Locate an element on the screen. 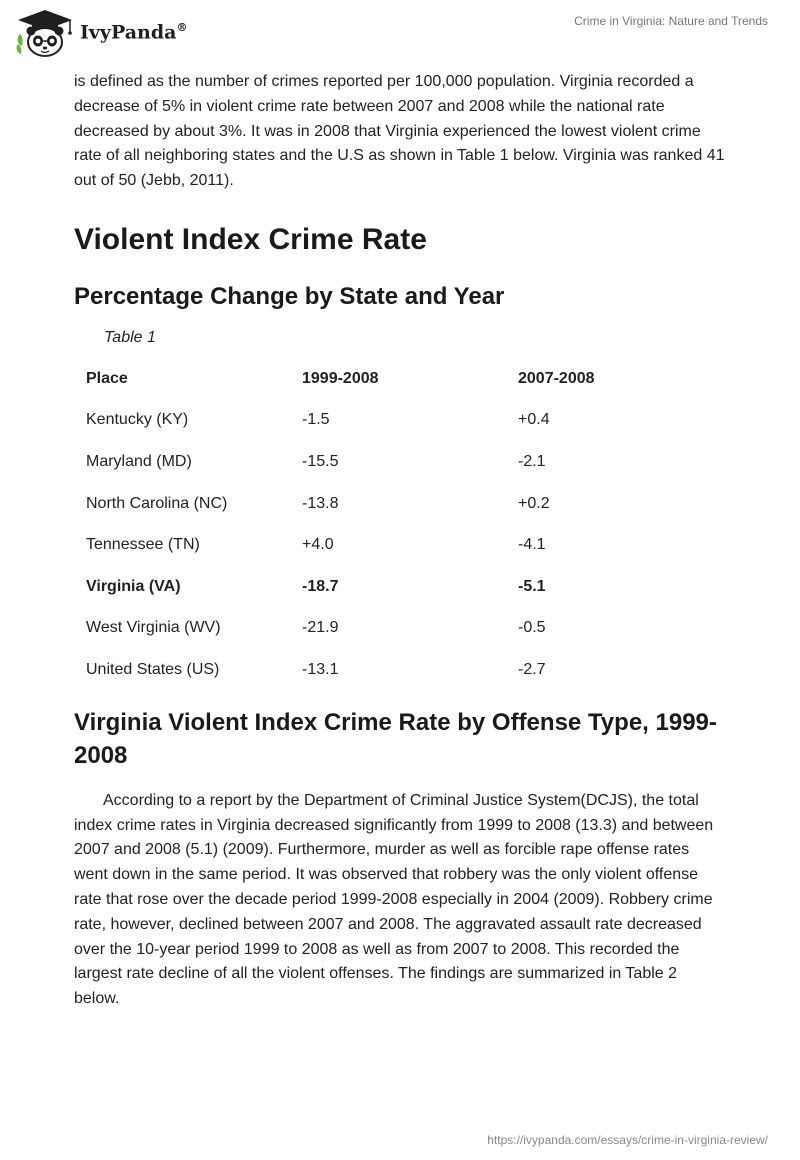 The width and height of the screenshot is (800, 1160). cell-2007-2008: +0.4 is located at coordinates (534, 420).